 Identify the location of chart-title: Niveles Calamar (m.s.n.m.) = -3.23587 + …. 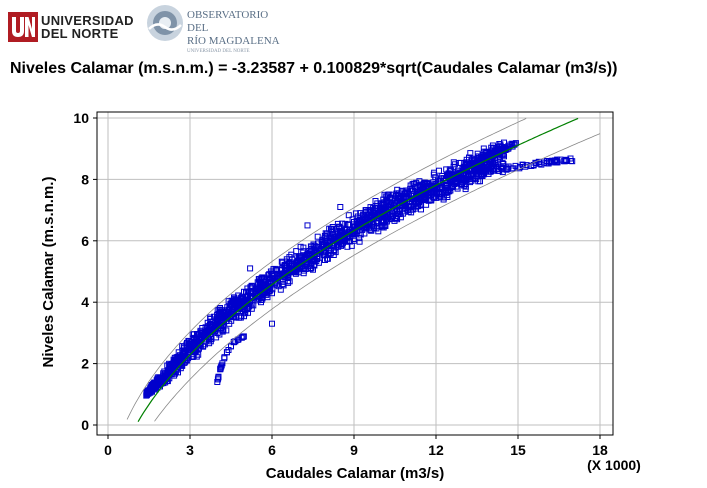
(314, 68).